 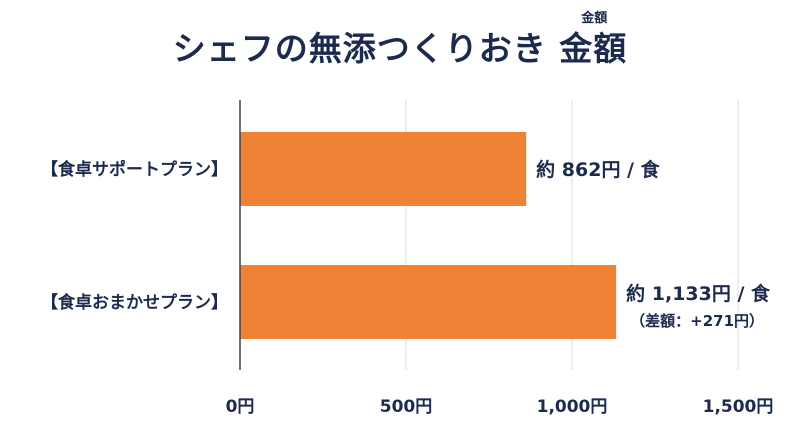 What do you see at coordinates (134, 169) in the screenshot?
I see `category-label-0: 【食卓サポートプラン】` at bounding box center [134, 169].